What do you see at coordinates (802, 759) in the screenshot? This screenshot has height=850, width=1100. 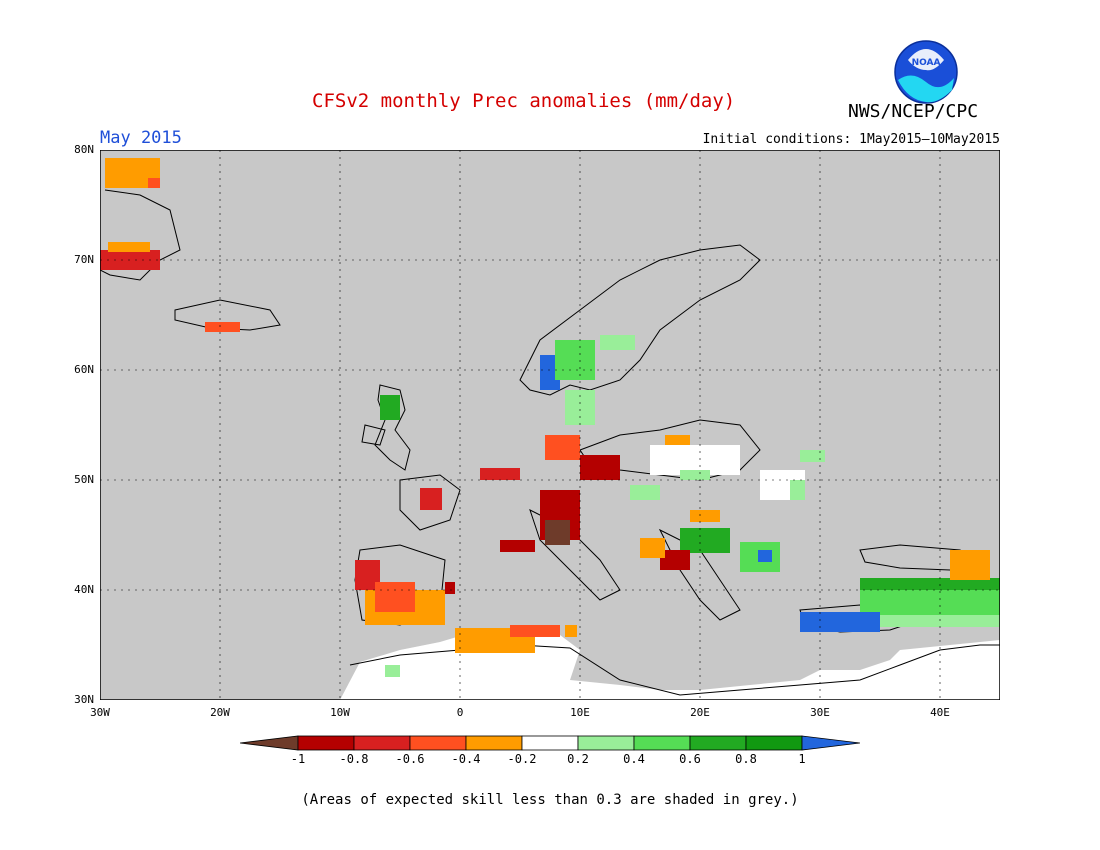 I see `legend-label: 1` at bounding box center [802, 759].